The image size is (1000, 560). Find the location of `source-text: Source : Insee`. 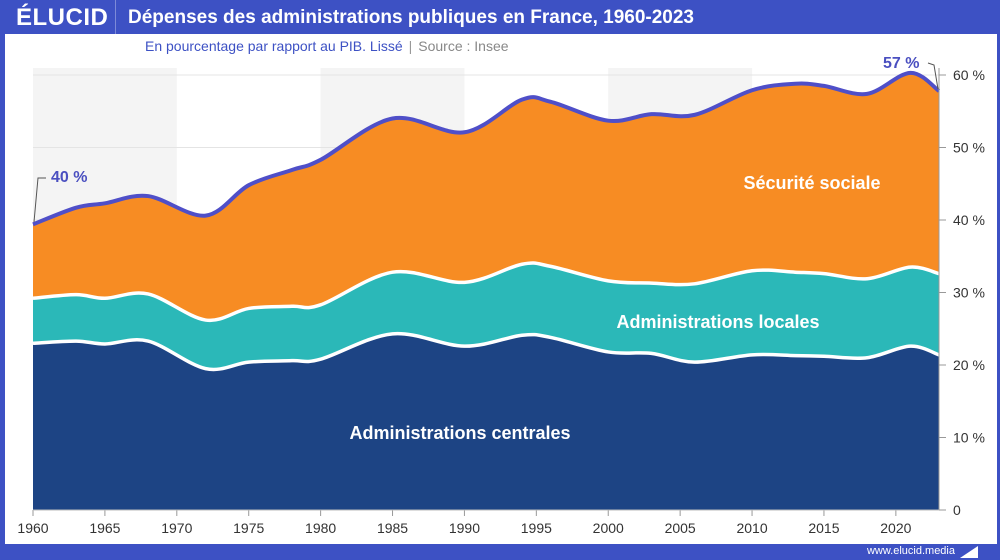

source-text: Source : Insee is located at coordinates (463, 46).